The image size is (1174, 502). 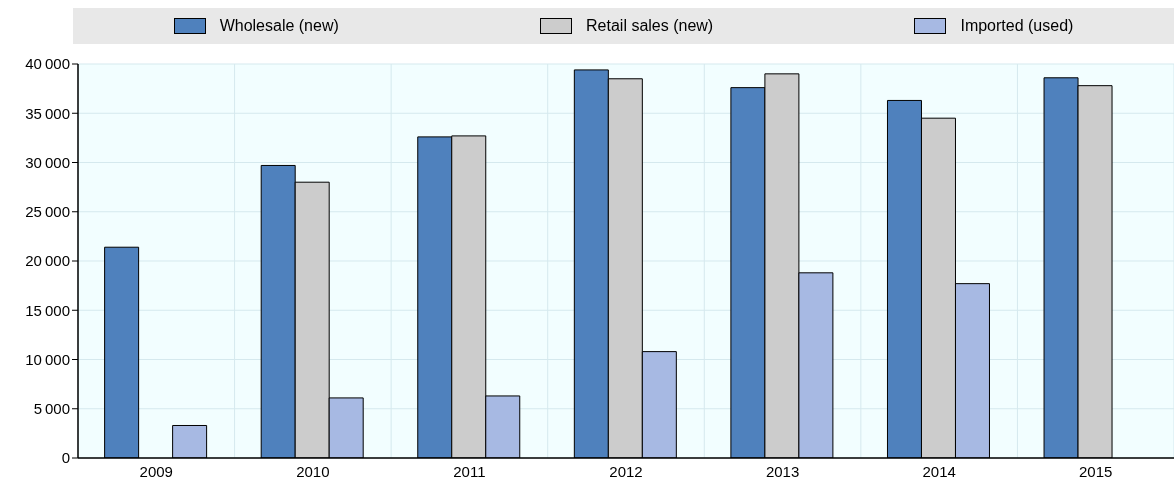 What do you see at coordinates (47, 212) in the screenshot?
I see `y-tick-label: 25 000` at bounding box center [47, 212].